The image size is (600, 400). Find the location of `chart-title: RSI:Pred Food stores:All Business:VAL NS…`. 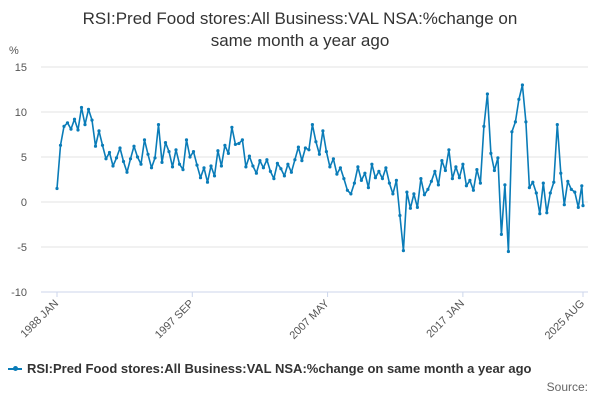

chart-title: RSI:Pred Food stores:All Business:VAL NS… is located at coordinates (300, 30).